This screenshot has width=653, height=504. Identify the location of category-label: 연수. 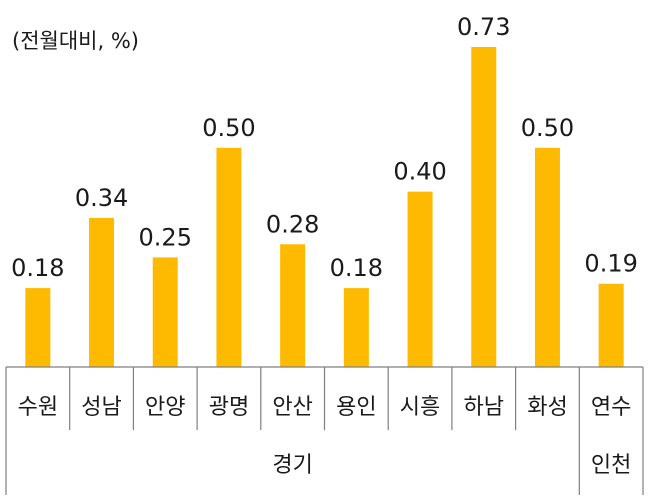
(611, 407).